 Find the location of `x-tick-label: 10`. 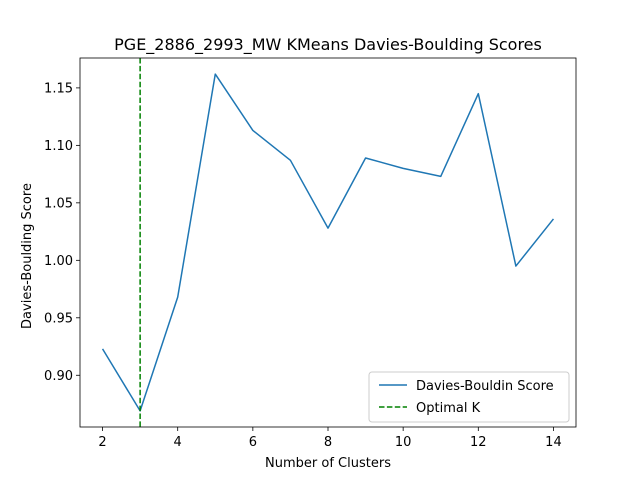

x-tick-label: 10 is located at coordinates (403, 442).